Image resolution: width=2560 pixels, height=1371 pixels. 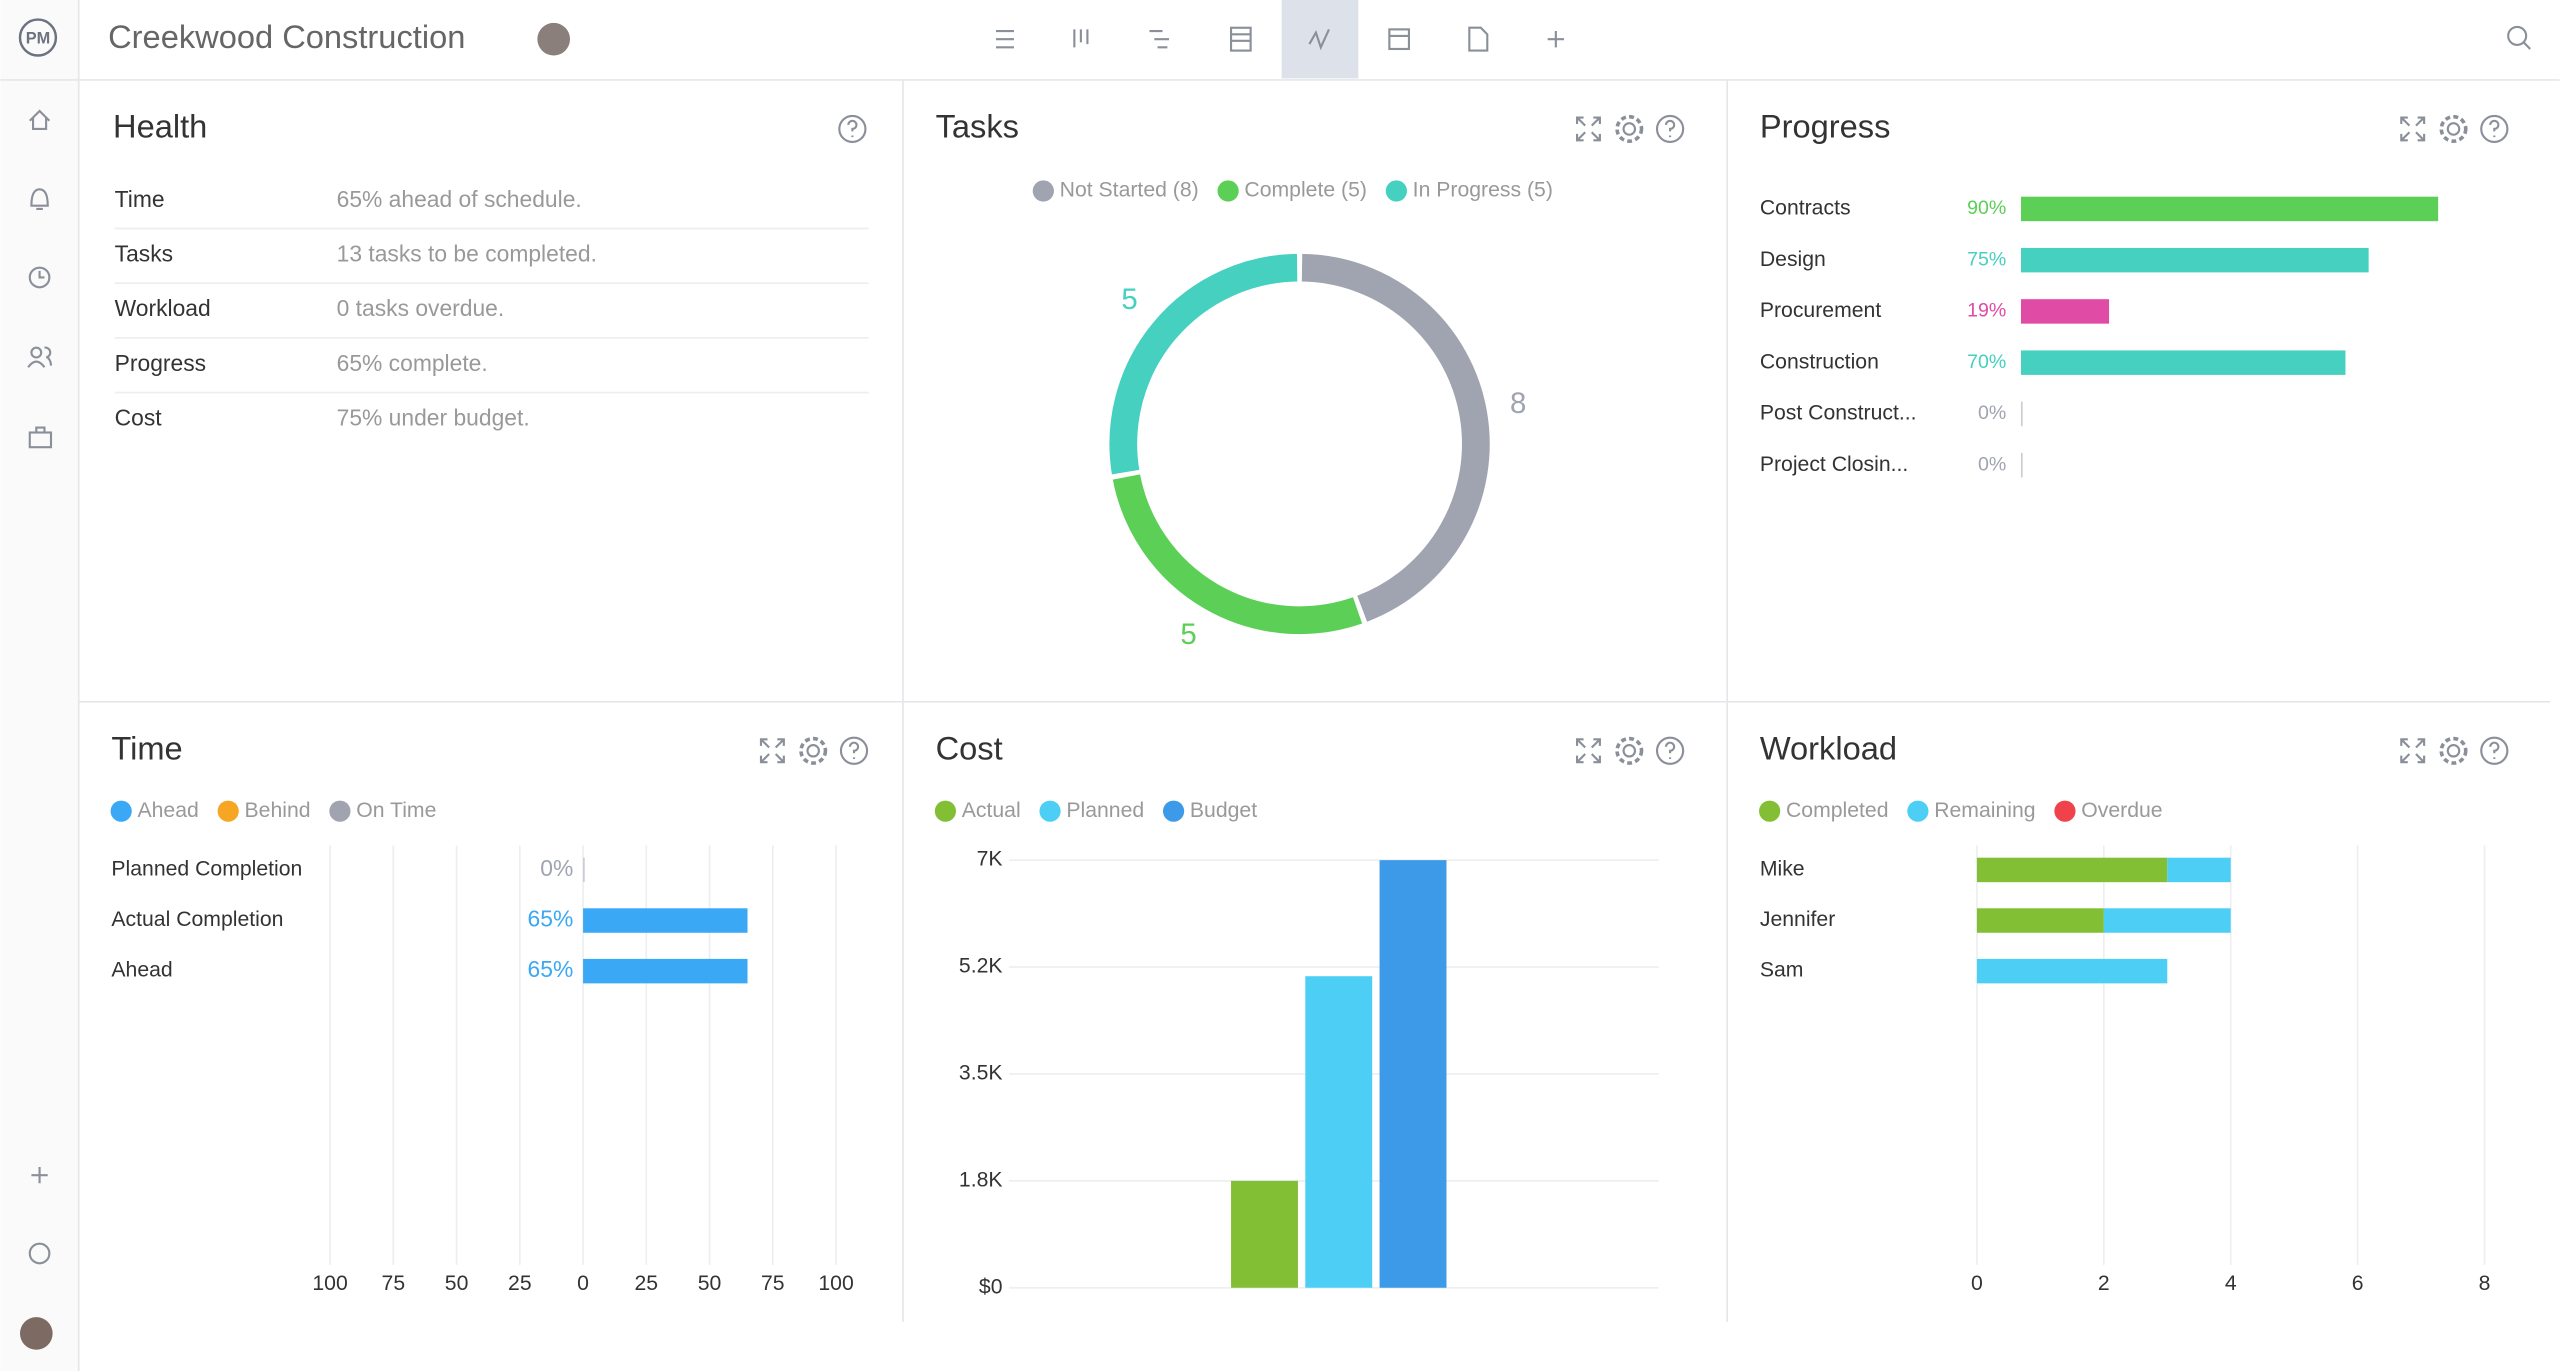 What do you see at coordinates (36, 1333) in the screenshot?
I see `user-avatar` at bounding box center [36, 1333].